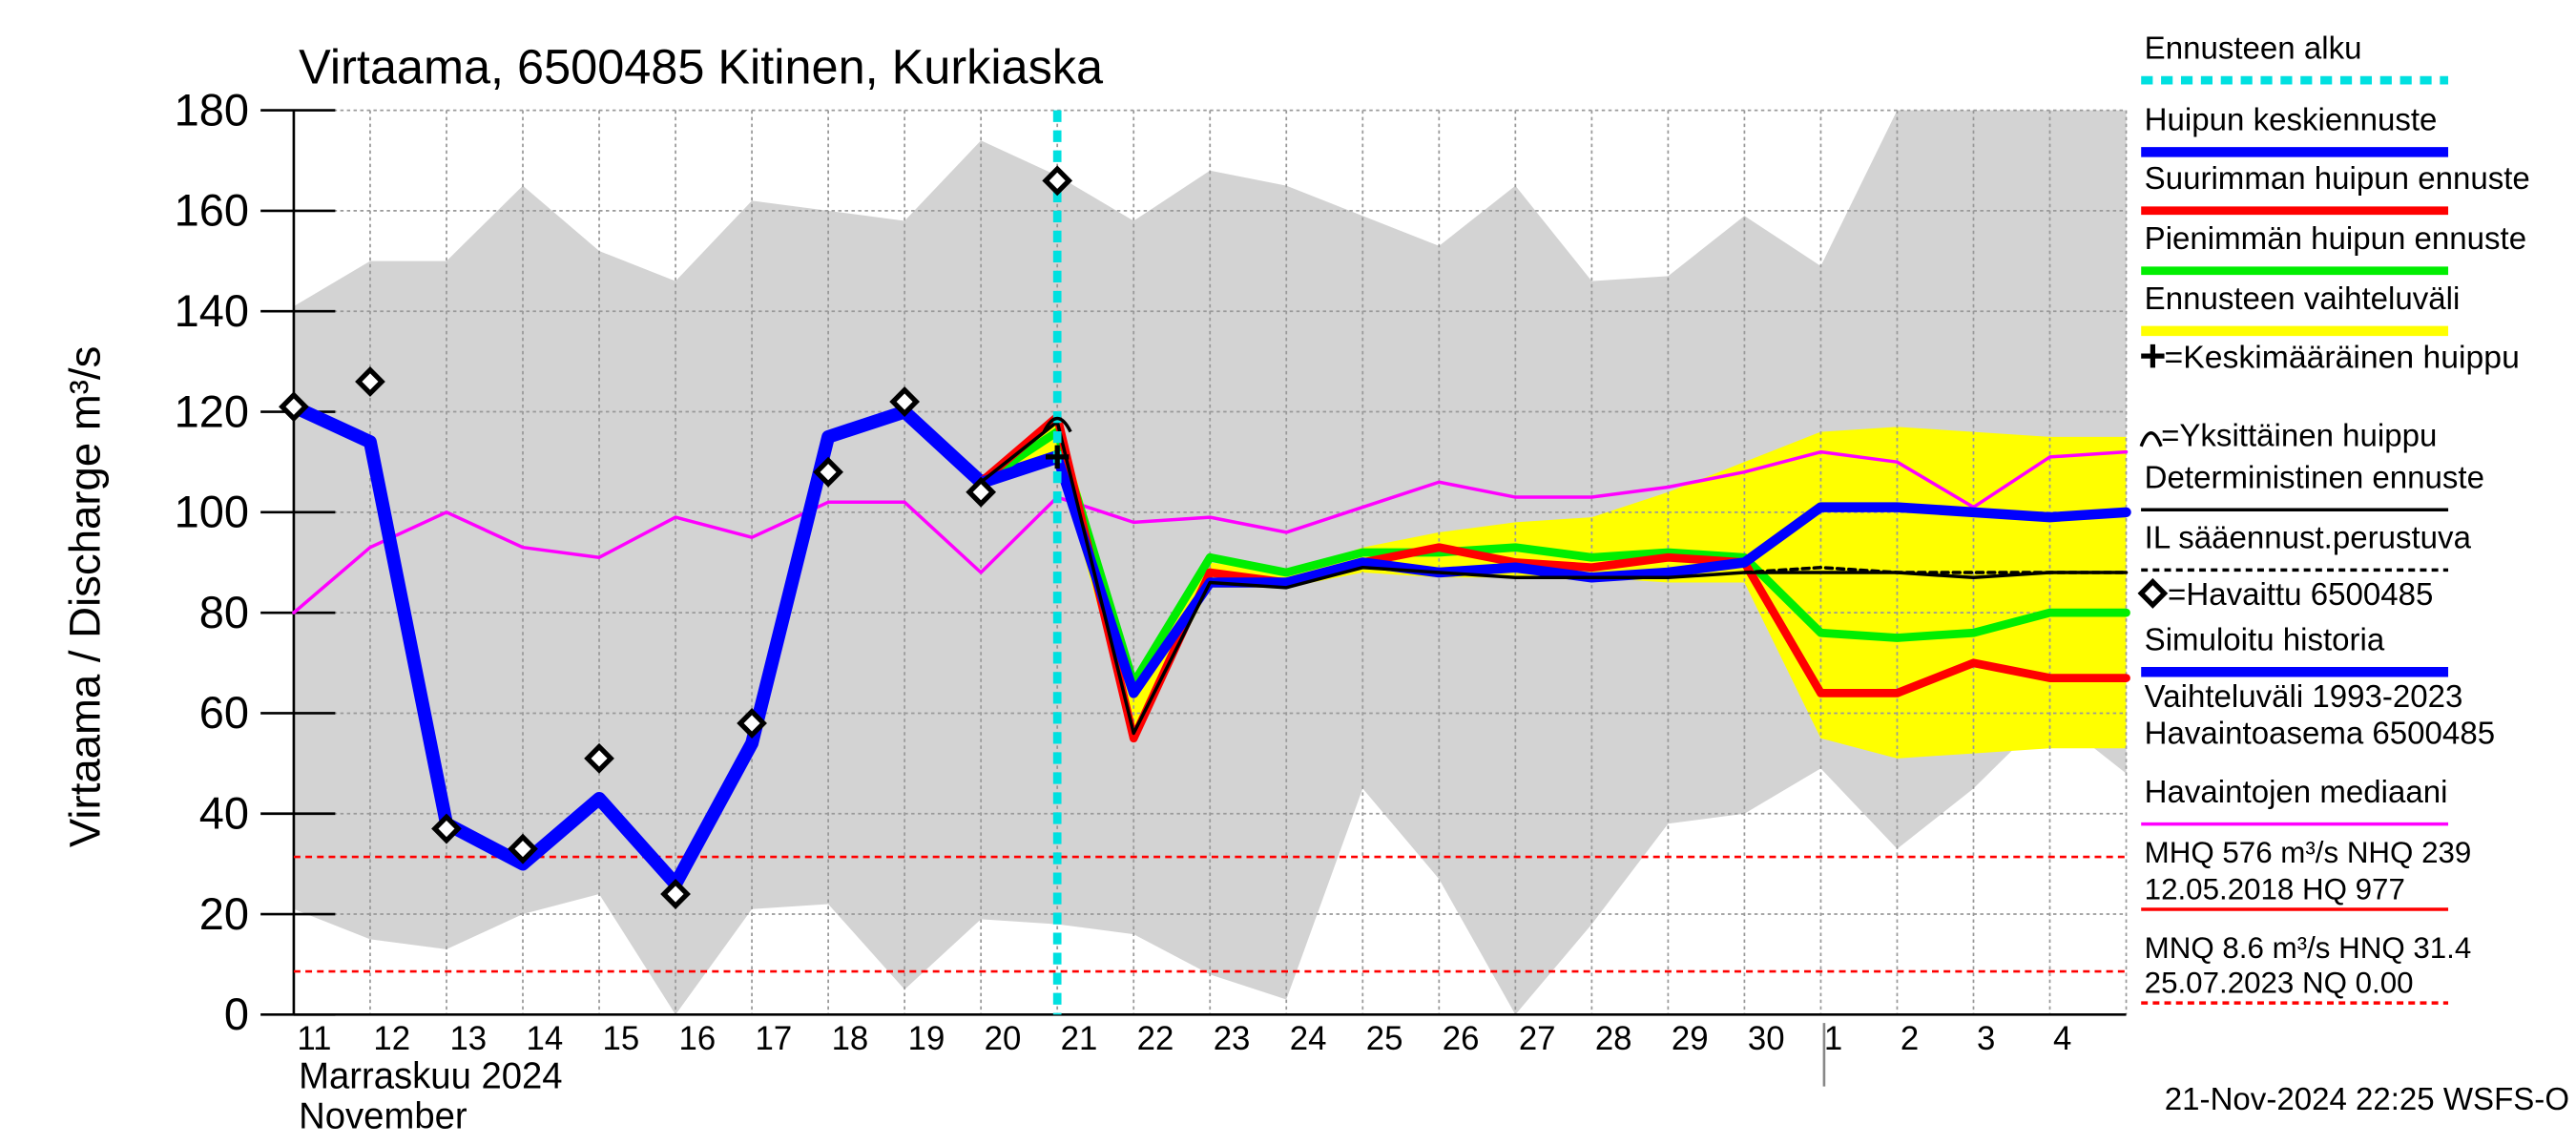 This screenshot has width=2576, height=1145. I want to click on range-band, so click(1554, 585).